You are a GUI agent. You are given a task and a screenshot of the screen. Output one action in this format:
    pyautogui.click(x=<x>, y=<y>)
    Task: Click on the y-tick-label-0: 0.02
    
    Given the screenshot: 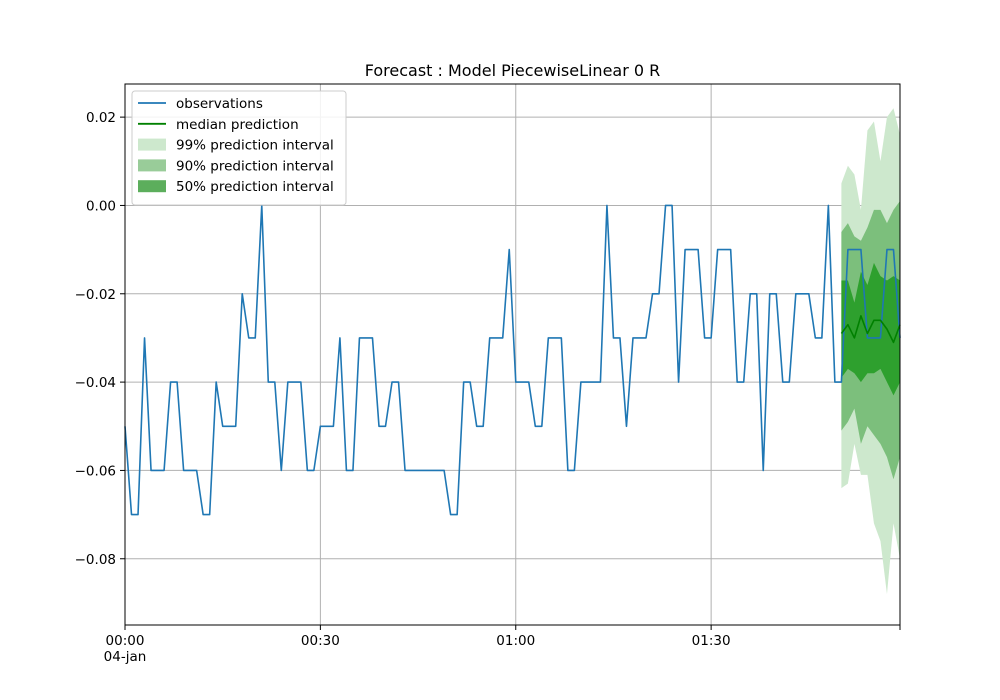 What is the action you would take?
    pyautogui.click(x=101, y=118)
    